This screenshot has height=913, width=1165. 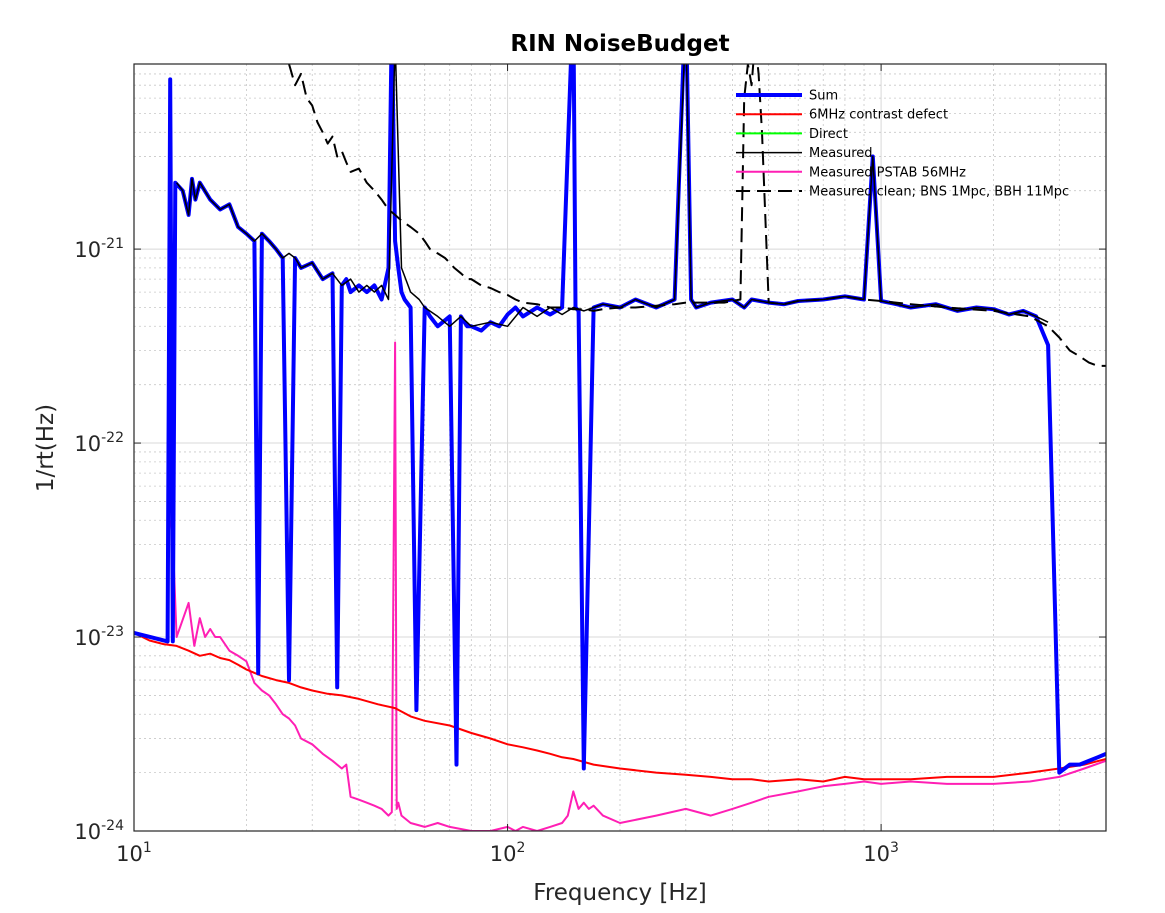 I want to click on y-tick-label: 10-21, so click(x=99, y=249).